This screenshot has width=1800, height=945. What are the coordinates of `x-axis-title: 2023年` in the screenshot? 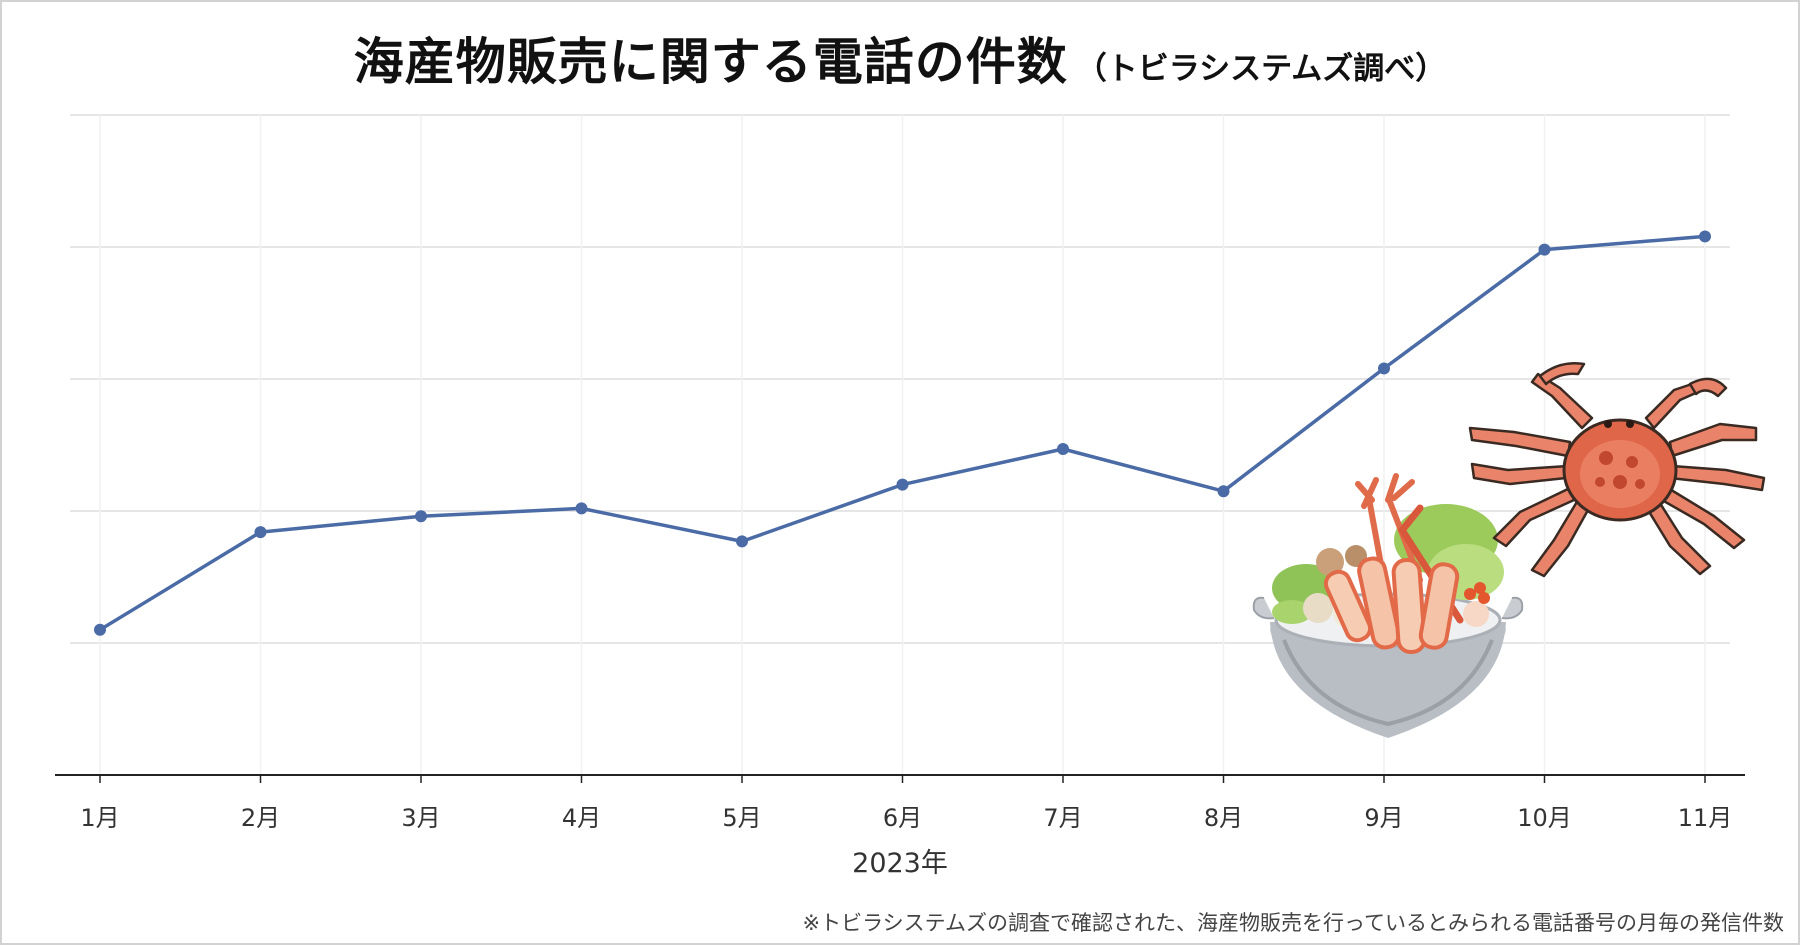 It's located at (900, 863).